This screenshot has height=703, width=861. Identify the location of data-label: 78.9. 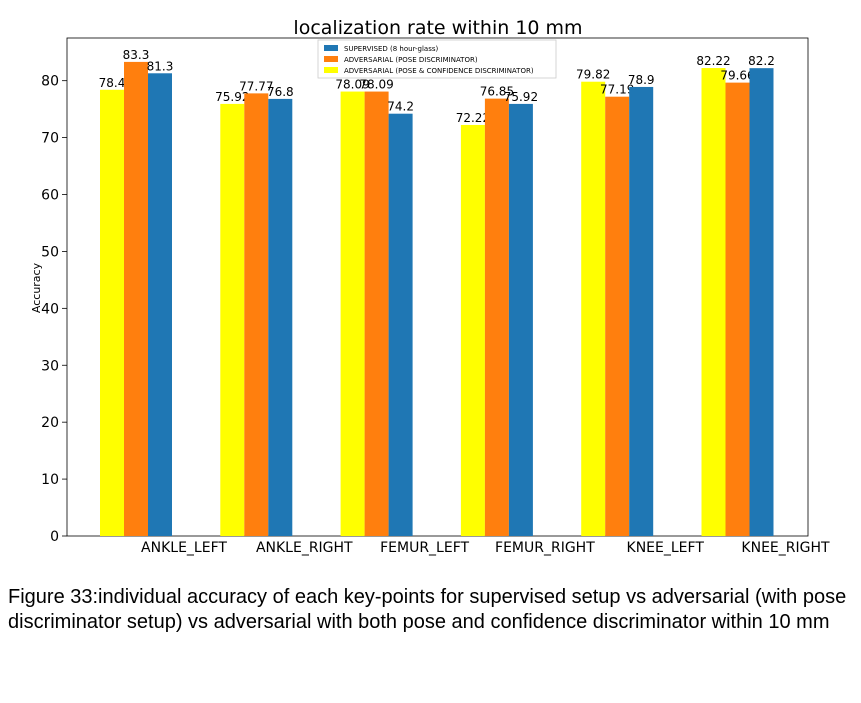
(641, 80).